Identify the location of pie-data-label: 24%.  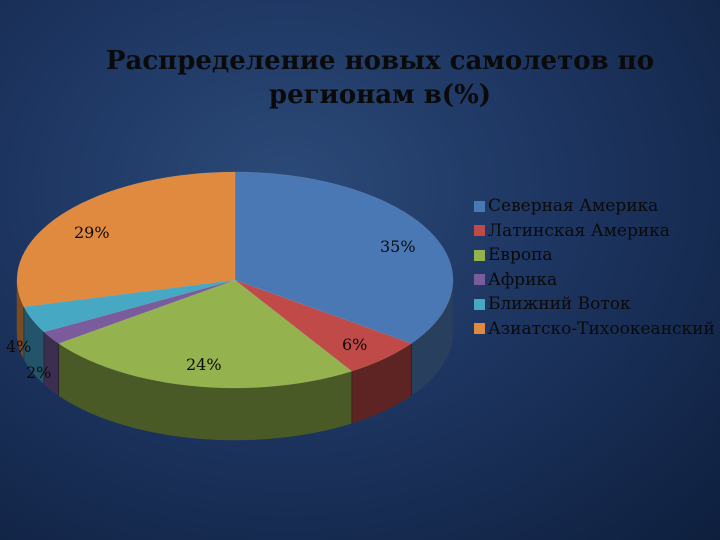
(204, 364).